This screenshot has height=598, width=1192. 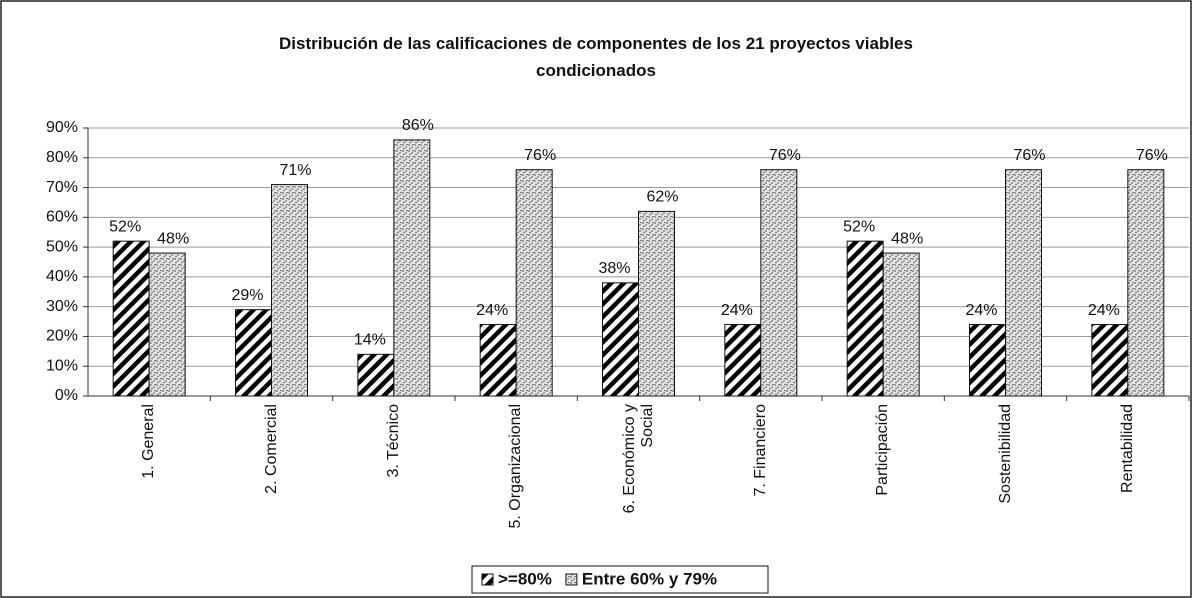 What do you see at coordinates (516, 466) in the screenshot?
I see `x-tick-label: 5. Organizacional` at bounding box center [516, 466].